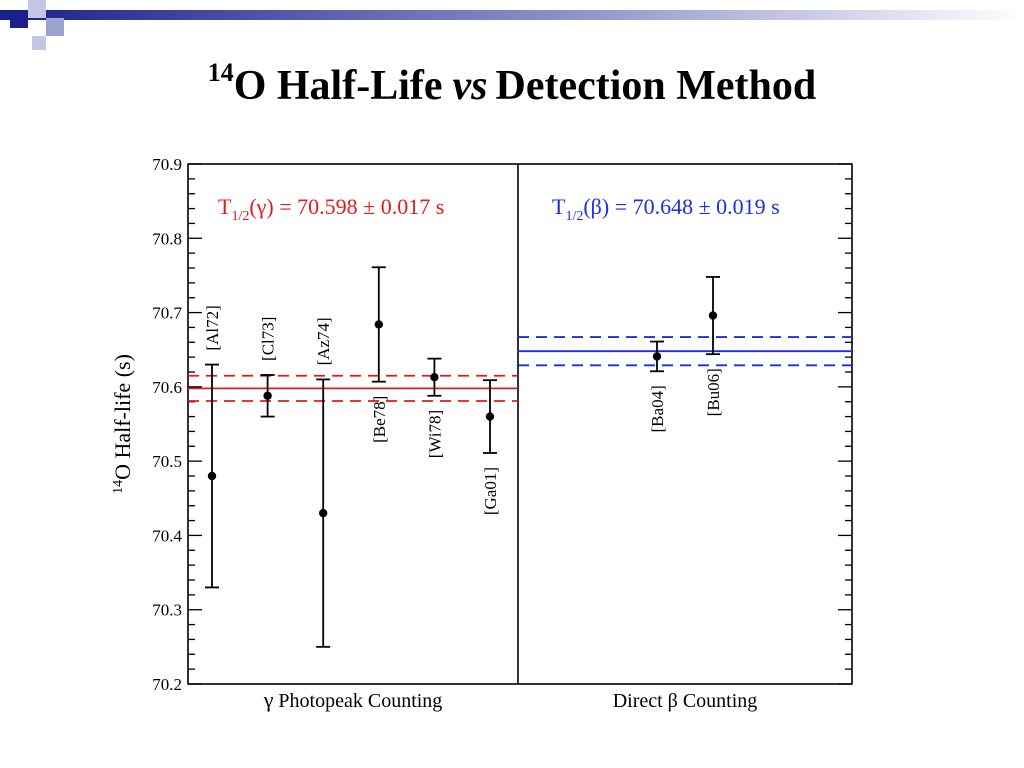 The height and width of the screenshot is (768, 1024). What do you see at coordinates (167, 387) in the screenshot?
I see `y-tick-label: 70.6` at bounding box center [167, 387].